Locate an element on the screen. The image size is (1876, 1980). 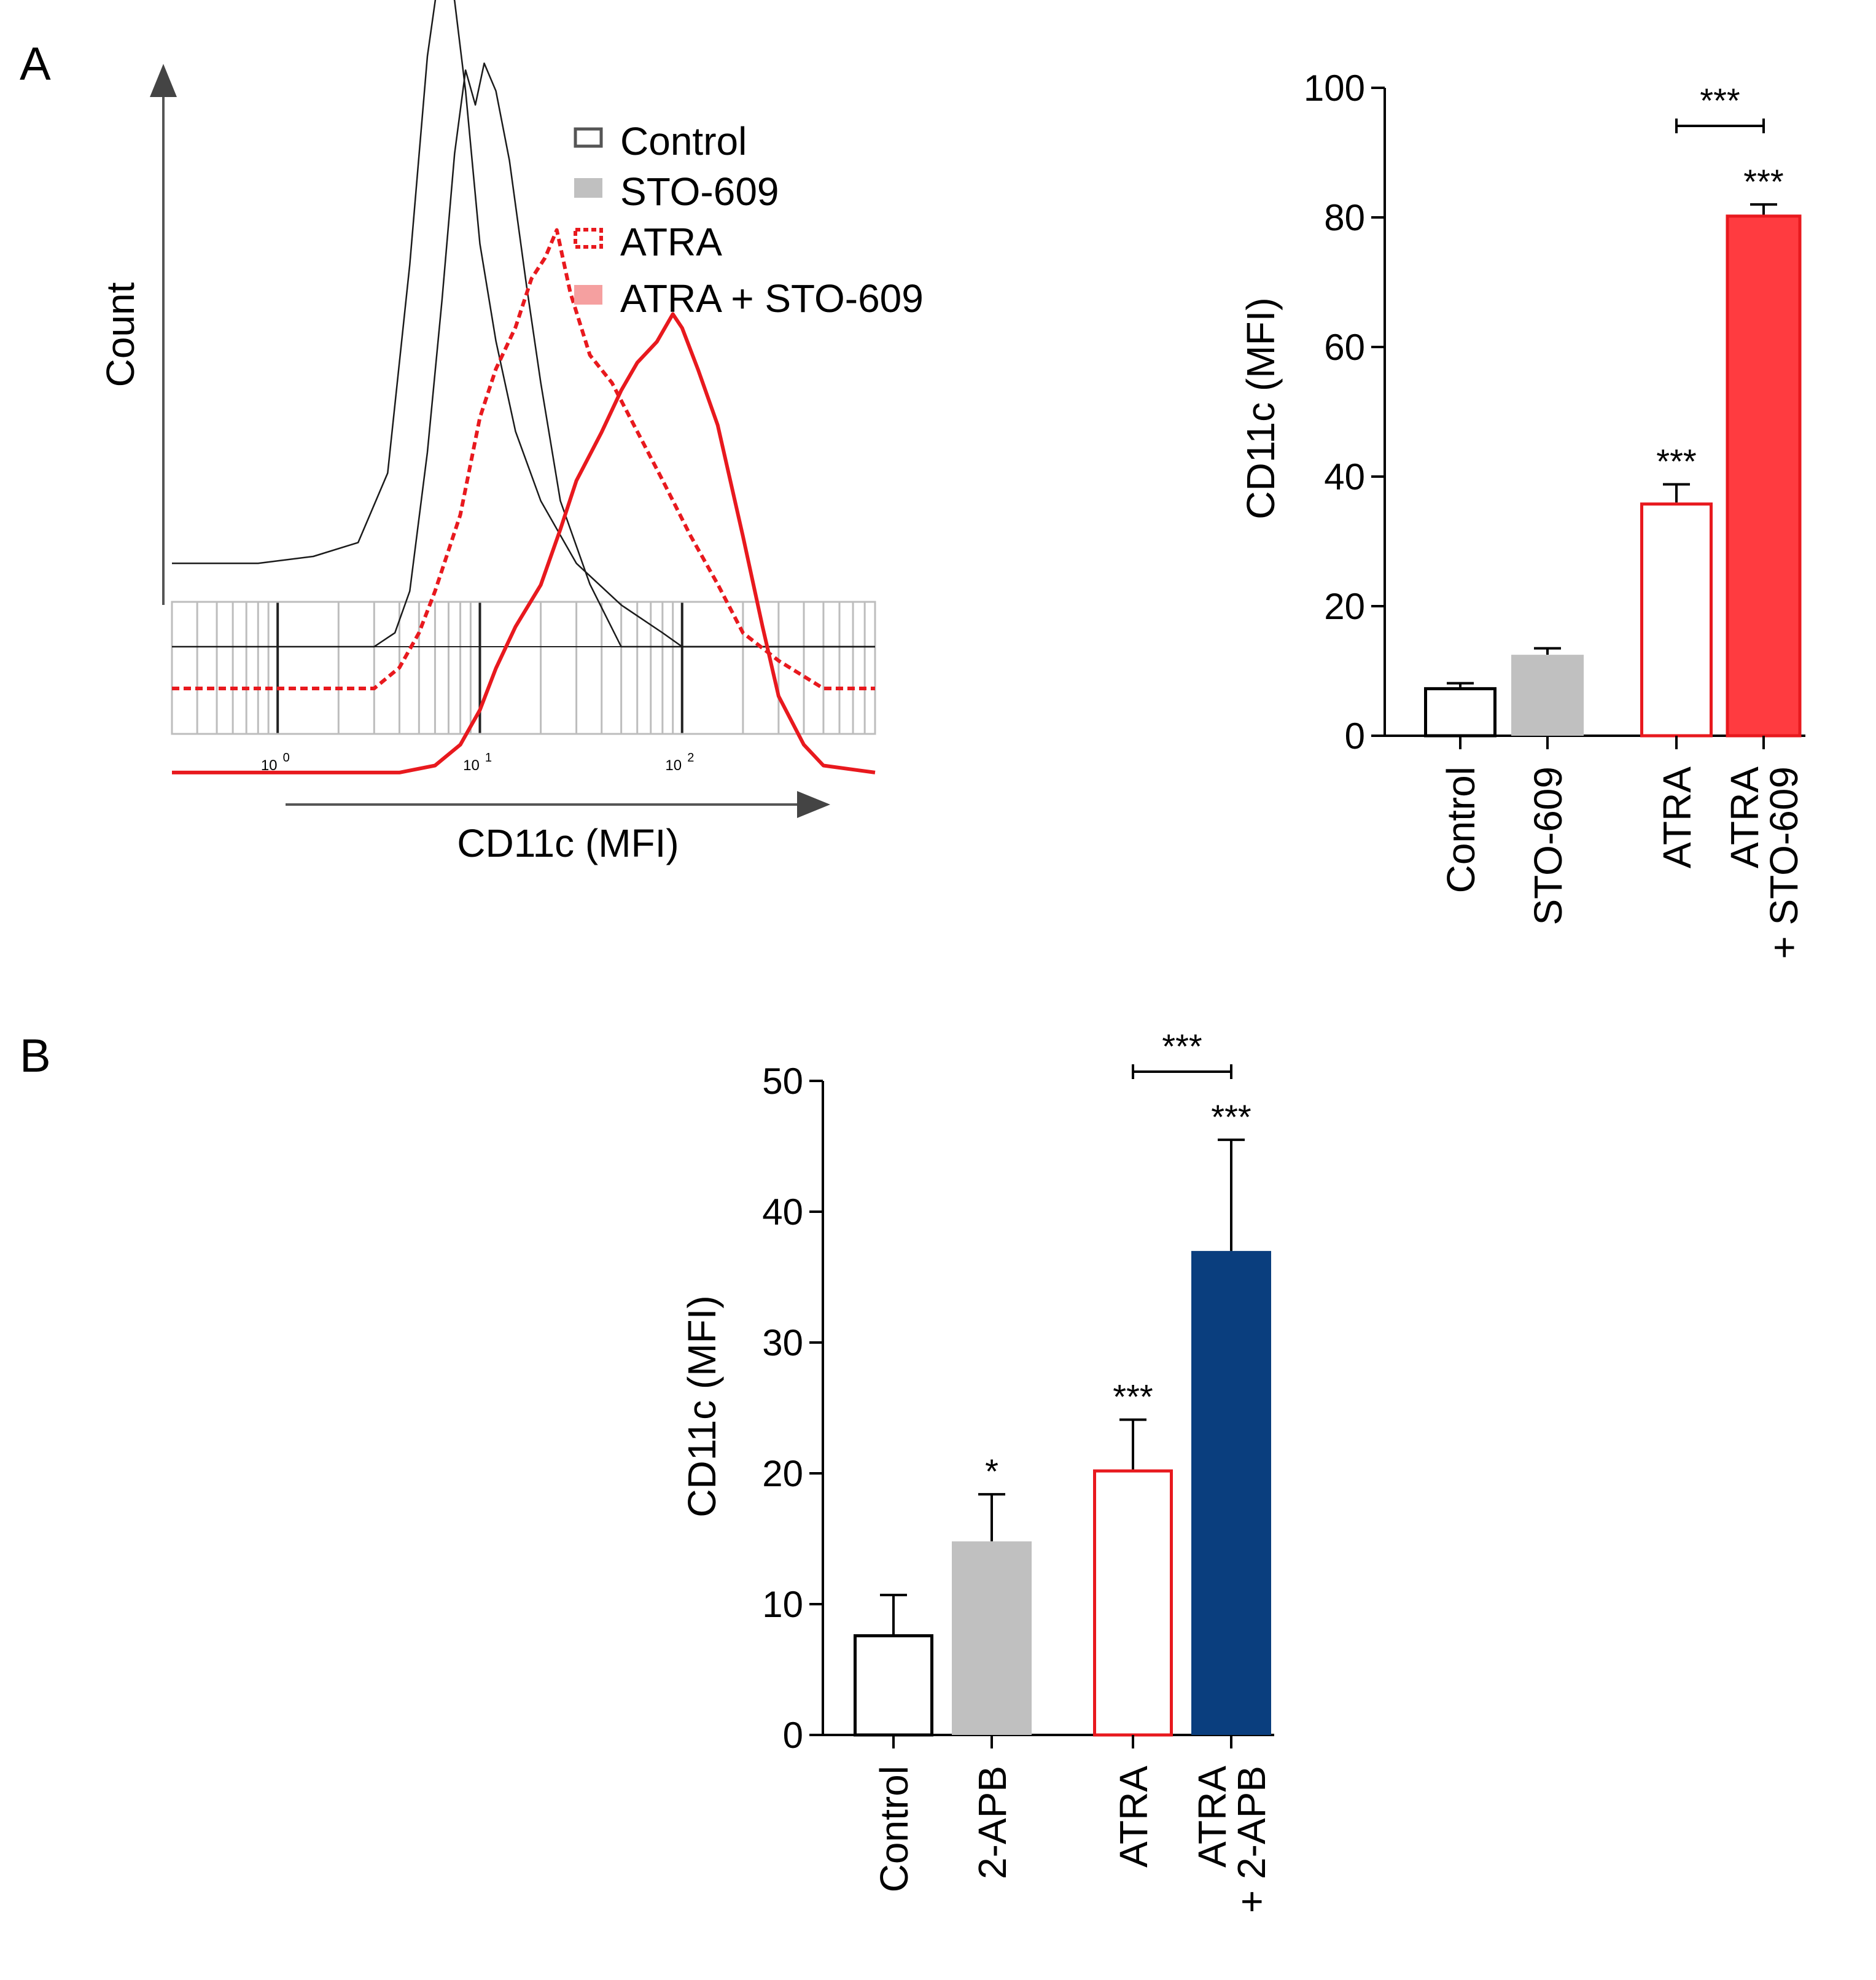
curve-atra is located at coordinates (523, 459).